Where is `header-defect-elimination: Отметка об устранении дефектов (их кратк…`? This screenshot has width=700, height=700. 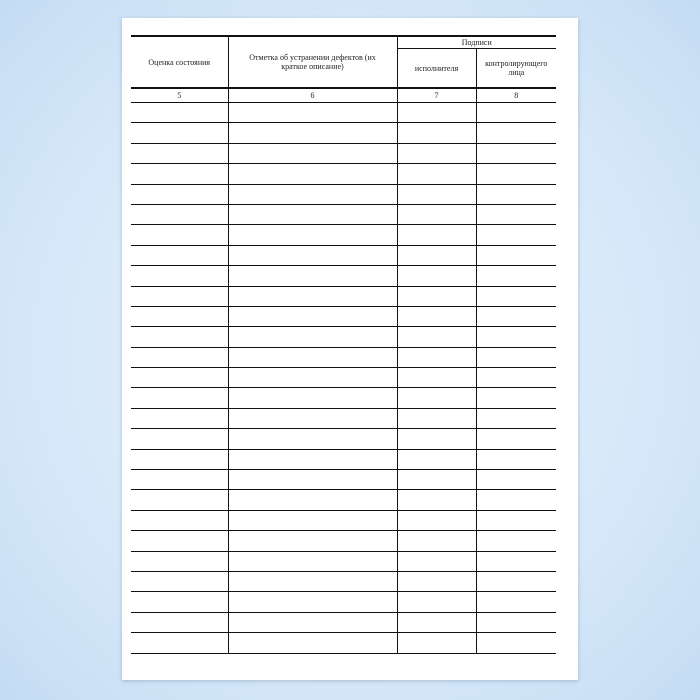
header-defect-elimination: Отметка об устранении дефектов (их кратк… is located at coordinates (312, 62).